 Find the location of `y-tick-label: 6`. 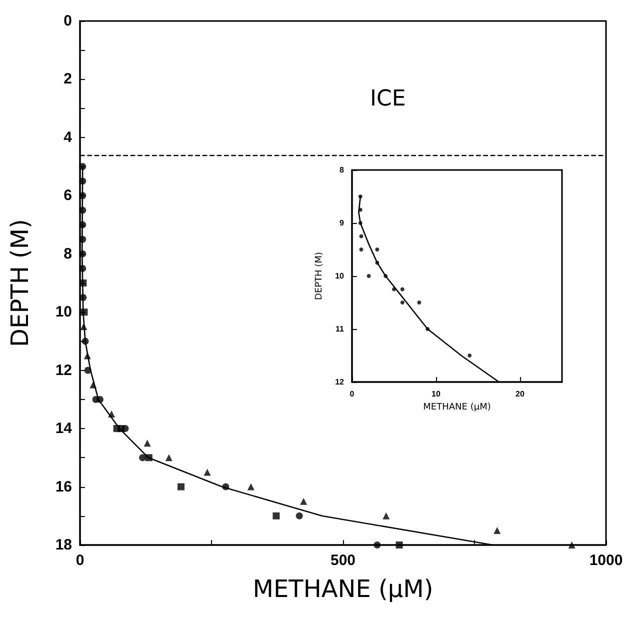

y-tick-label: 6 is located at coordinates (68, 195).